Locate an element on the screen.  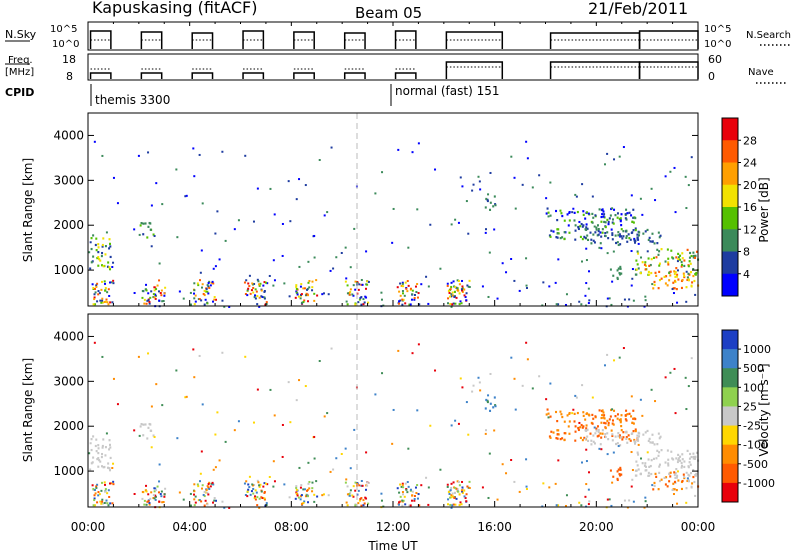
cpid-entry-1: normal (fast) 151 is located at coordinates (447, 91).